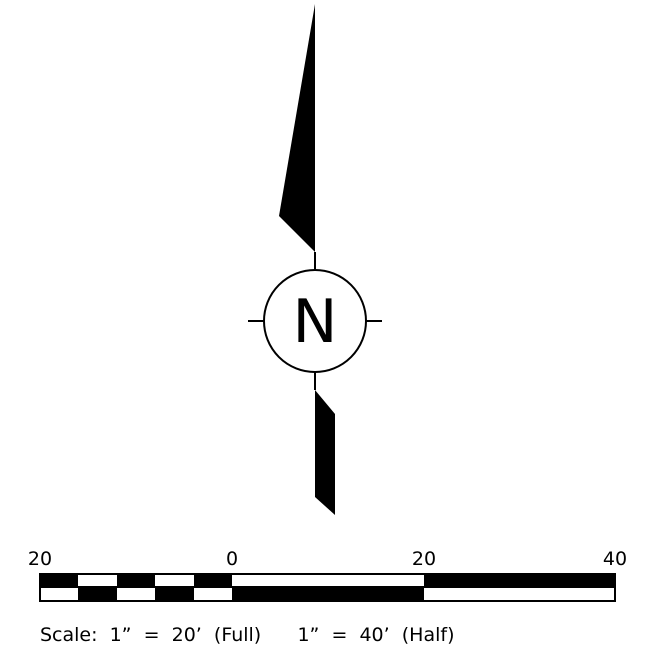  Describe the element at coordinates (325, 452) in the screenshot. I see `north-arrow-lower-blade` at that location.